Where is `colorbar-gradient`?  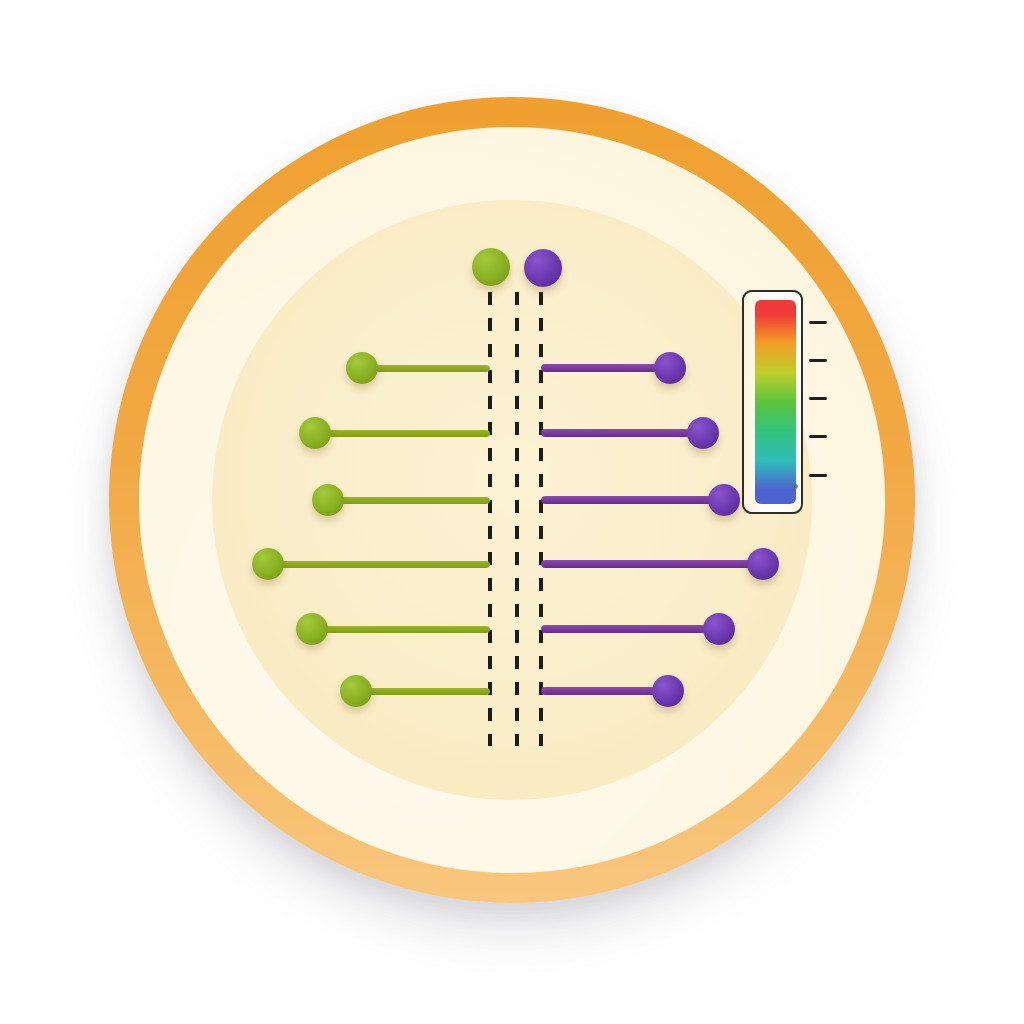 colorbar-gradient is located at coordinates (775, 402).